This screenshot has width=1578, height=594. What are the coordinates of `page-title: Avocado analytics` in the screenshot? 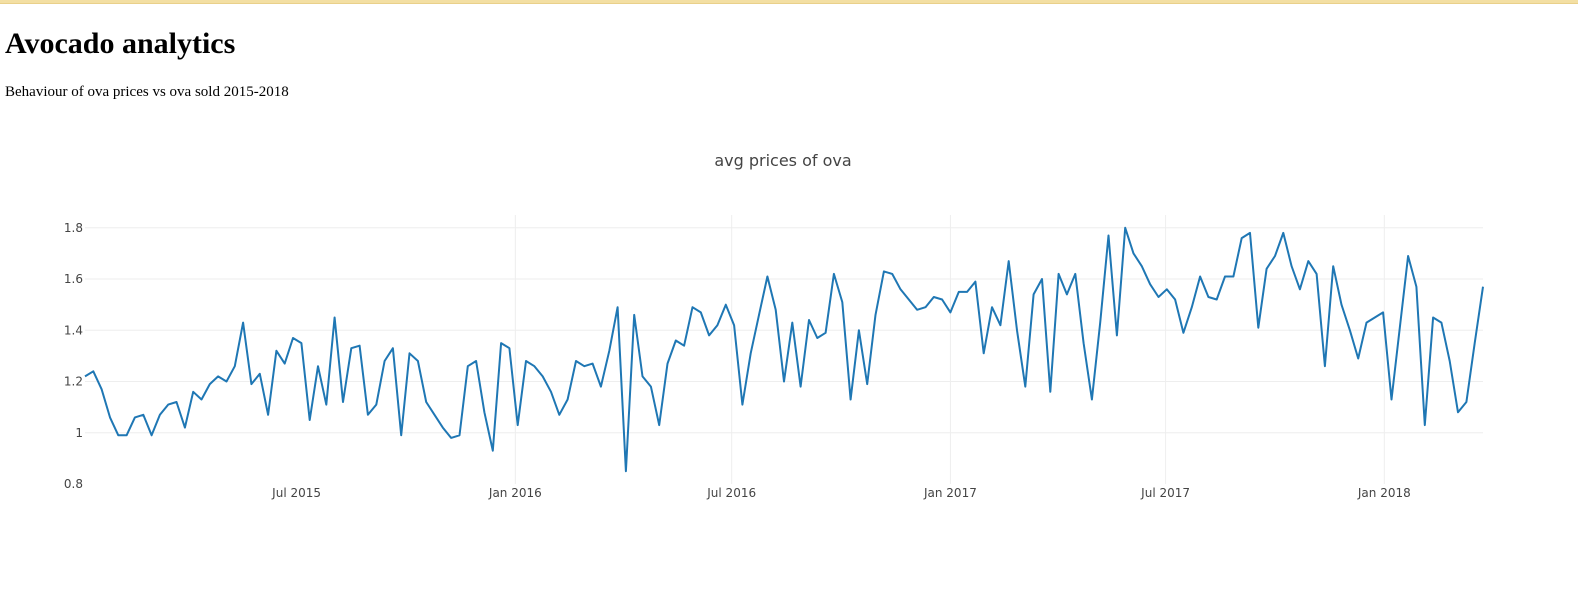 It's located at (120, 43).